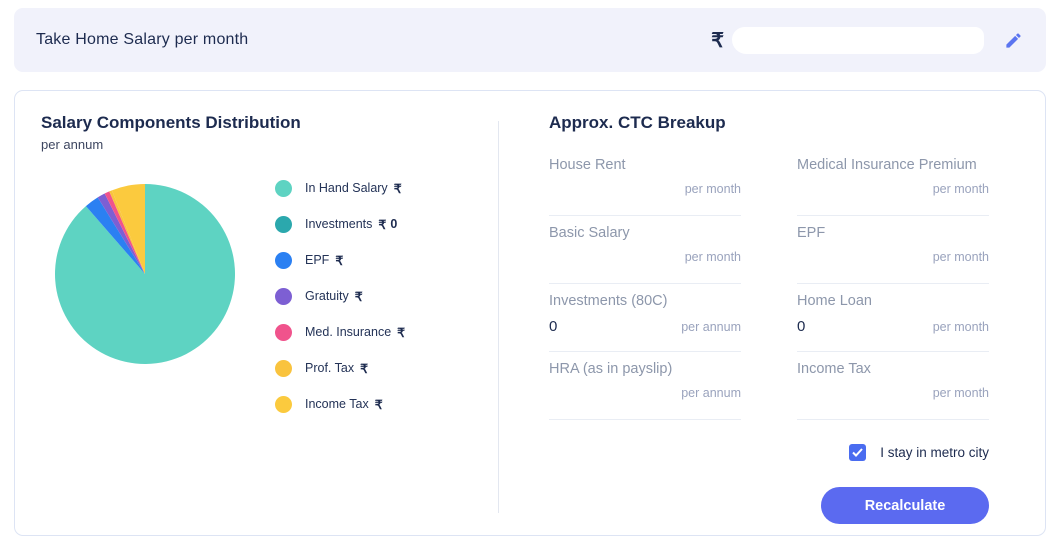  I want to click on legend-value: 0, so click(394, 224).